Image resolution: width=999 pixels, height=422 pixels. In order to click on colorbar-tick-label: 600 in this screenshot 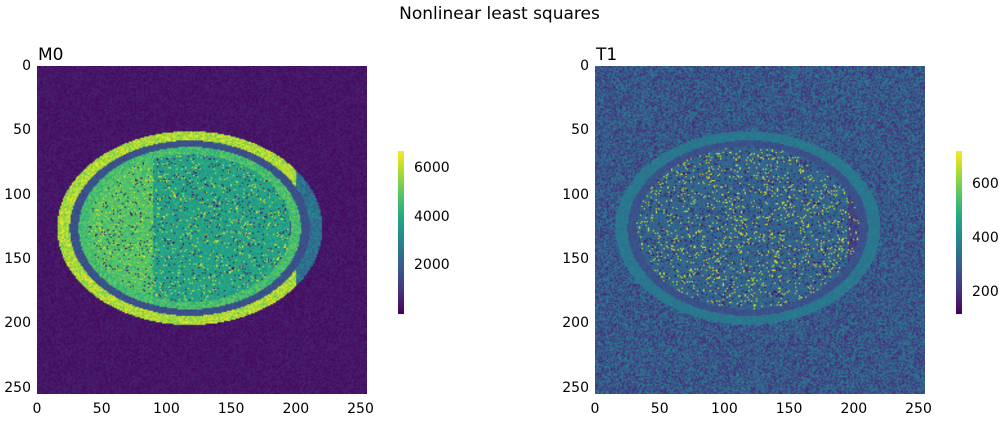, I will do `click(985, 183)`.